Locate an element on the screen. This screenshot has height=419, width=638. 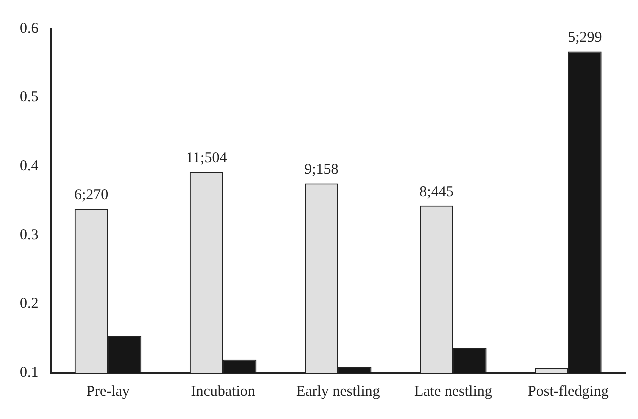
y-tick-label: 0.2 is located at coordinates (29, 304).